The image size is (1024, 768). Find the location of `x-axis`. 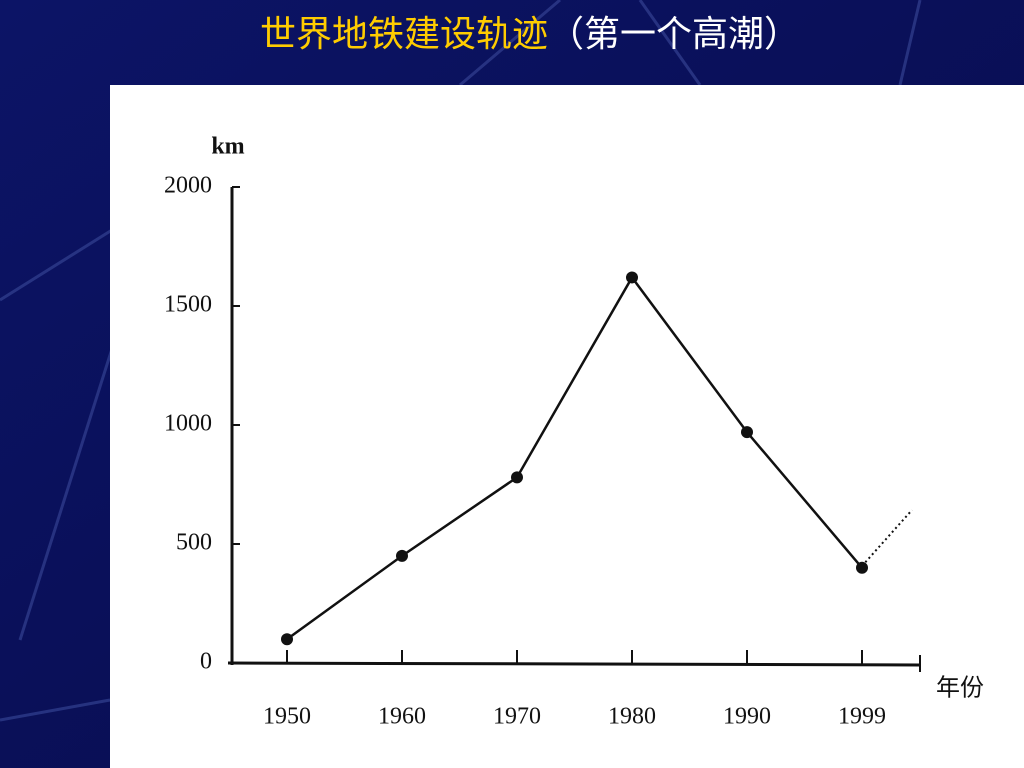

x-axis is located at coordinates (574, 664).